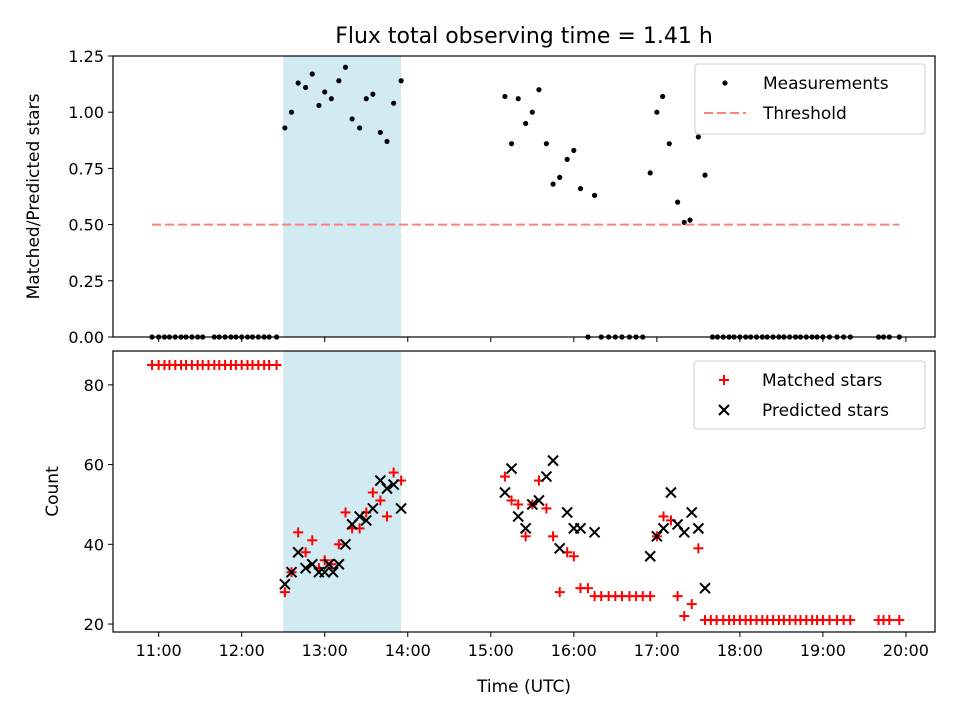 The height and width of the screenshot is (720, 960). Describe the element at coordinates (491, 650) in the screenshot. I see `x-tick-label: 15:00` at that location.